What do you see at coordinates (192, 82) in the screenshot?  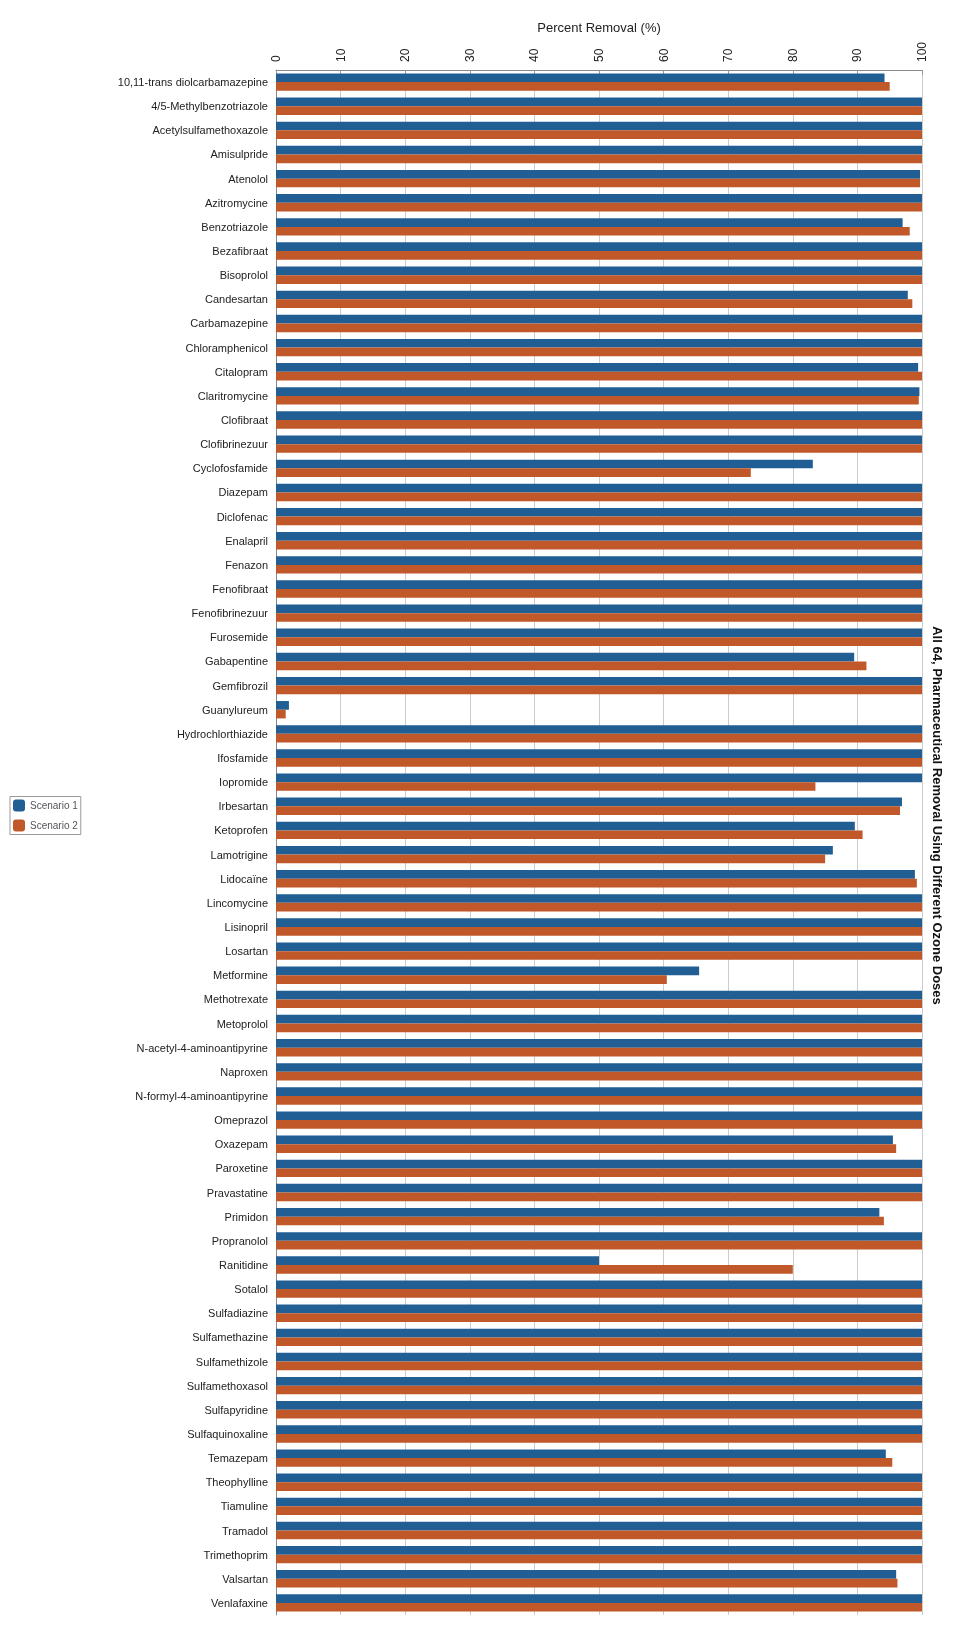 I see `y-tick-label: 10,11-trans diolcarbamazepine` at bounding box center [192, 82].